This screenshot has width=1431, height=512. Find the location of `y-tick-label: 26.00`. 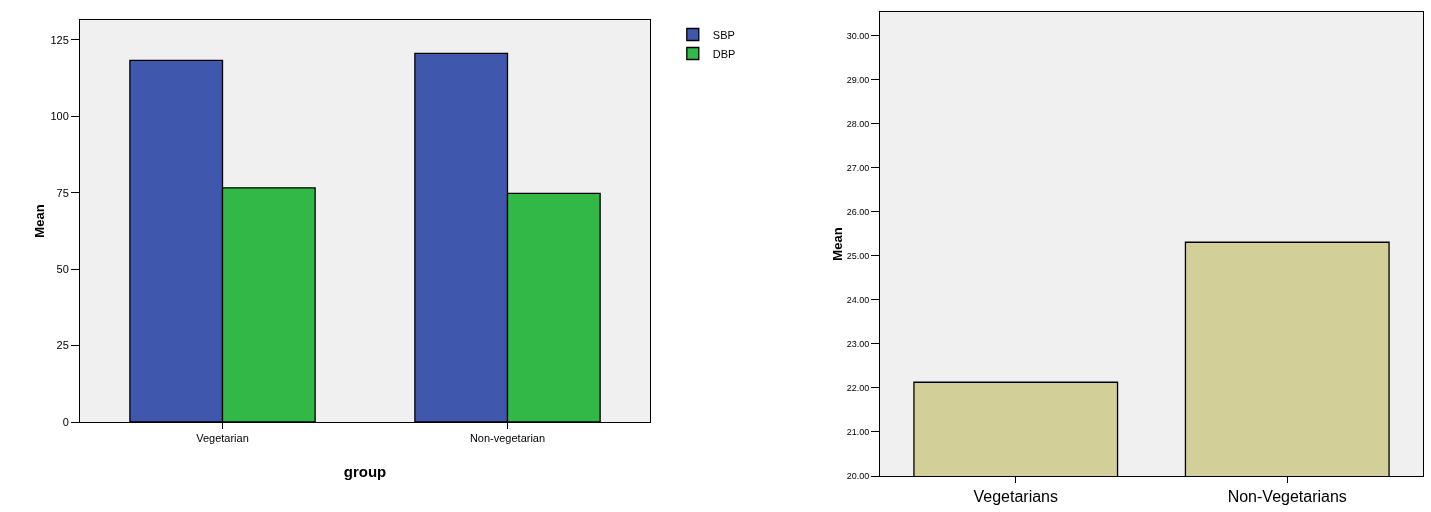

y-tick-label: 26.00 is located at coordinates (858, 212).